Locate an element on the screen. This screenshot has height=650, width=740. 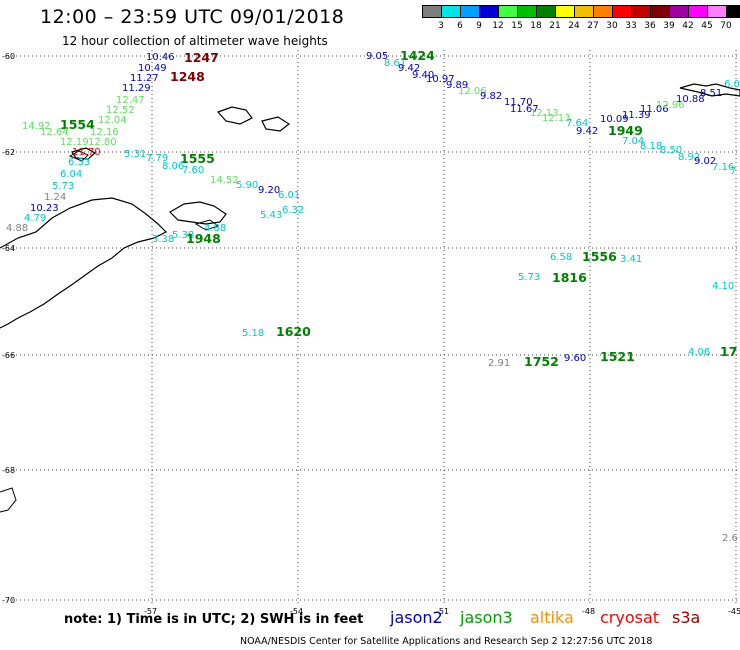
wave-height-label: 10.49 is located at coordinates (152, 68).